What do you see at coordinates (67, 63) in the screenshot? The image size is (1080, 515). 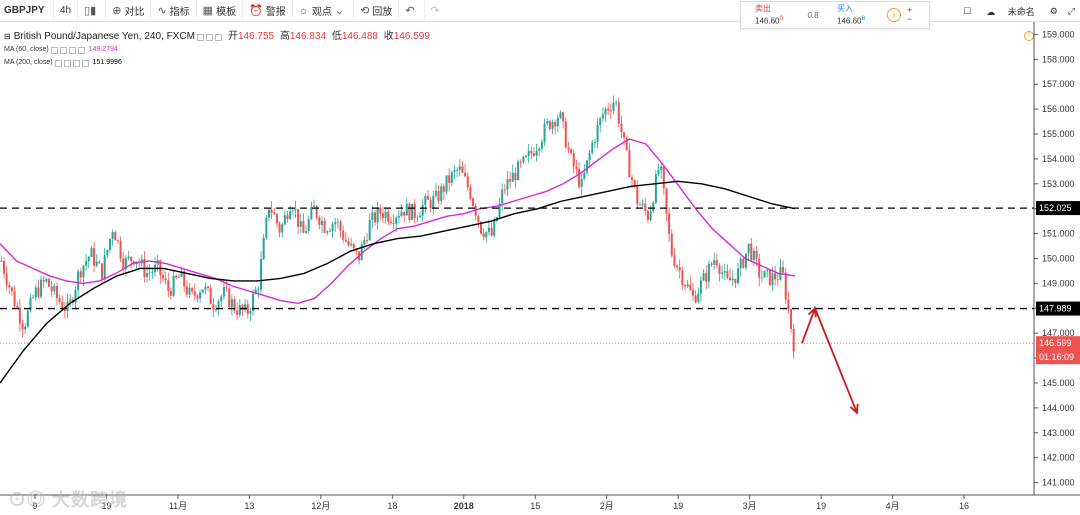 I see `ma200-settings-icon` at bounding box center [67, 63].